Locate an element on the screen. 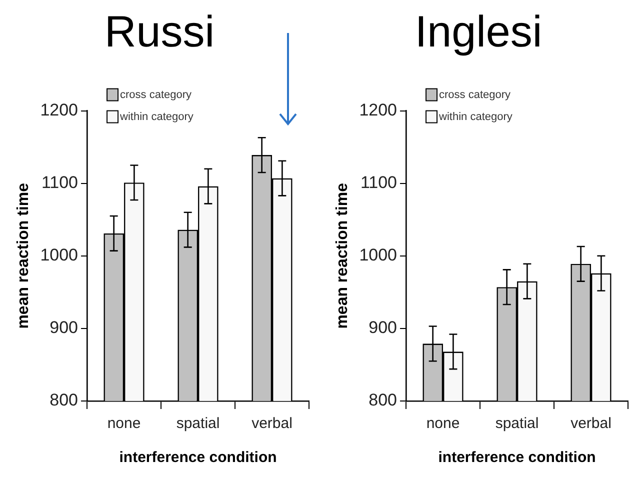 Image resolution: width=638 pixels, height=481 pixels. chart-title: Russi is located at coordinates (159, 32).